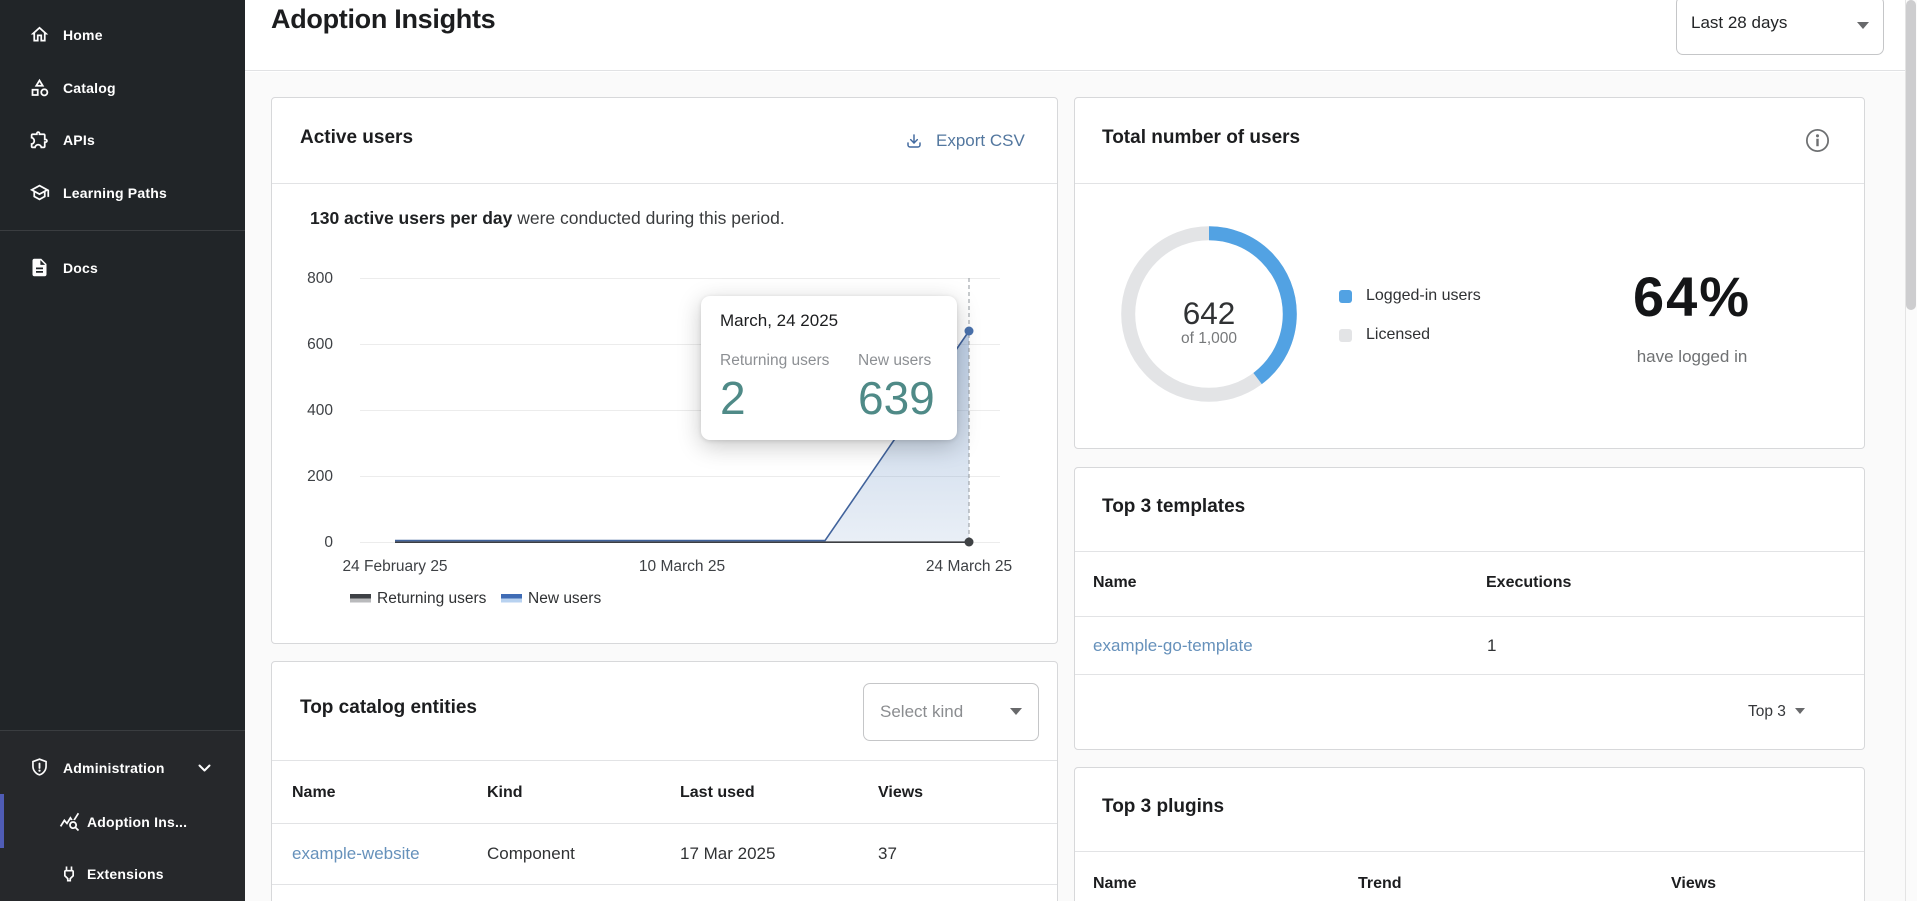 The height and width of the screenshot is (901, 1917). What do you see at coordinates (320, 278) in the screenshot?
I see `svg-text: 800` at bounding box center [320, 278].